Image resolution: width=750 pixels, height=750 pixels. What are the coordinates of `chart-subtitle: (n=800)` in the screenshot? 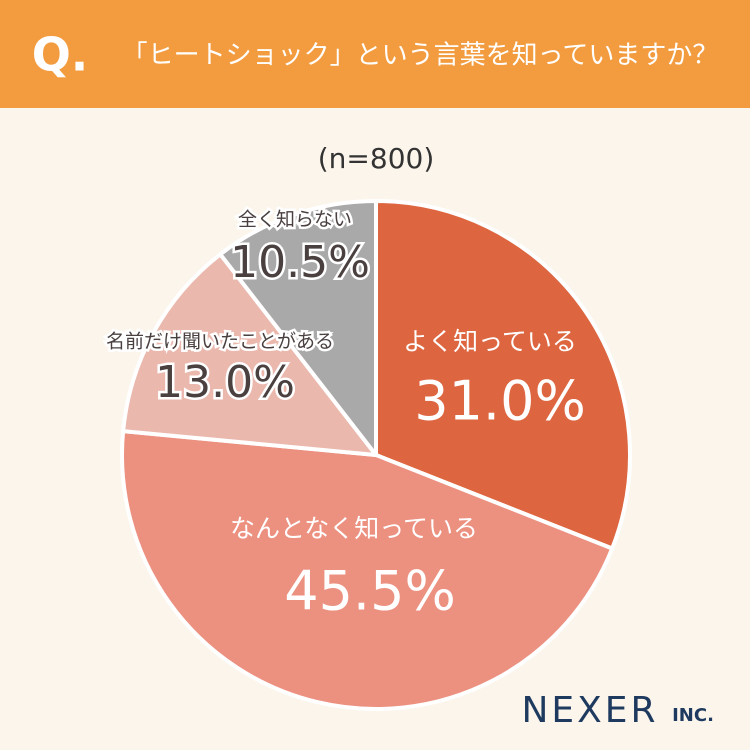 It's located at (376, 158).